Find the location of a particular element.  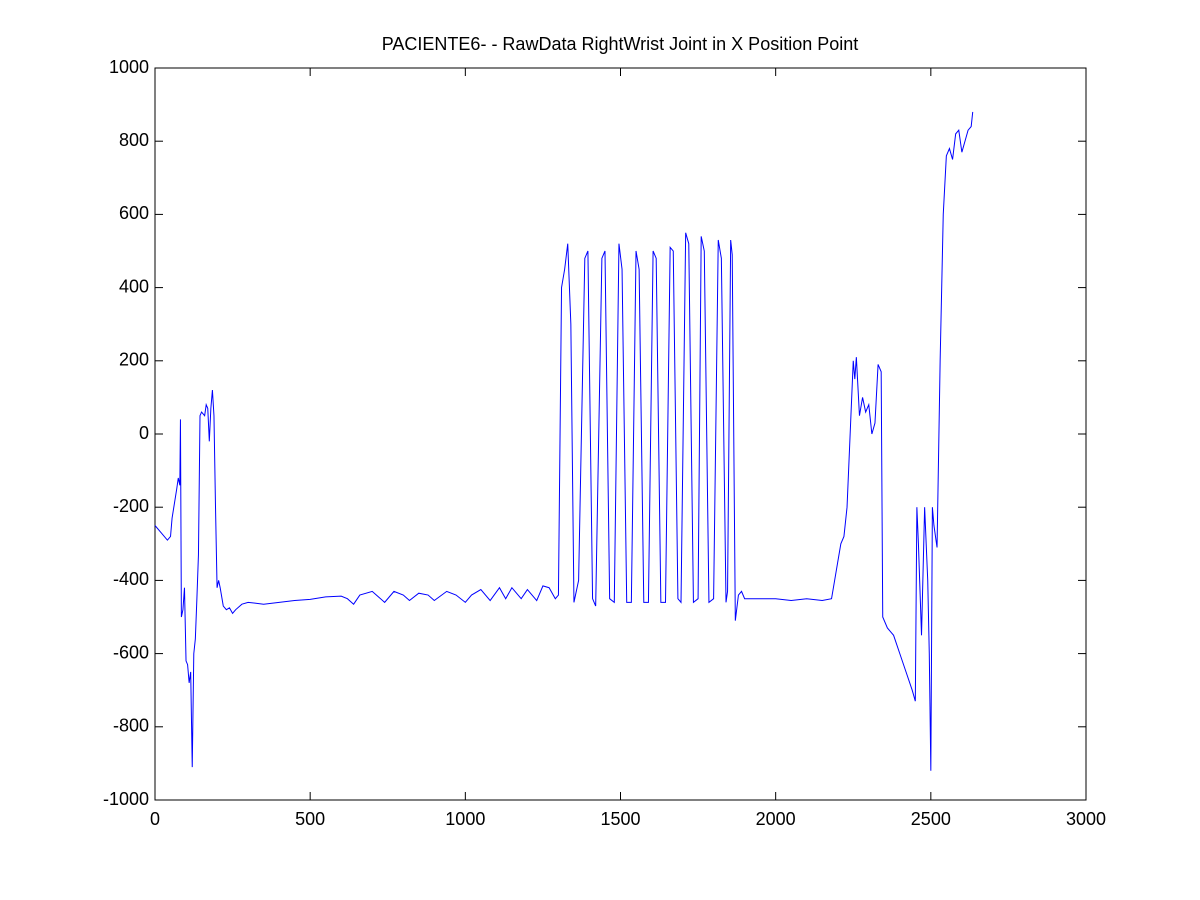

y-tick-label: 800 is located at coordinates (134, 140).